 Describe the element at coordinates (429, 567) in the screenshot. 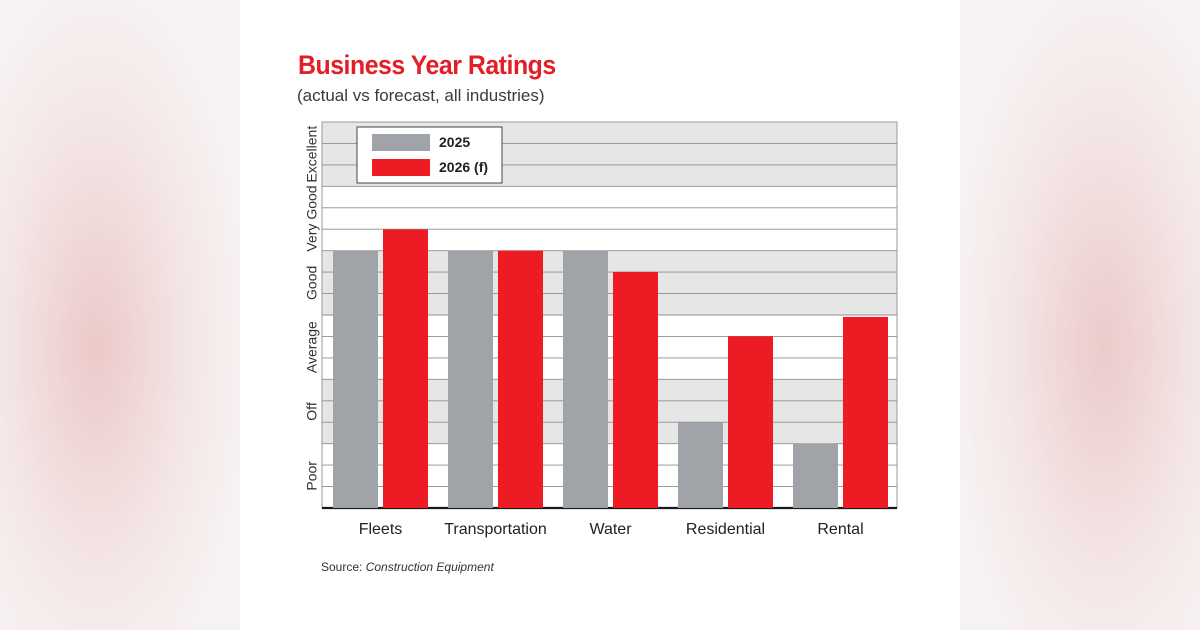

I see `source-name: Construction Equipment` at that location.